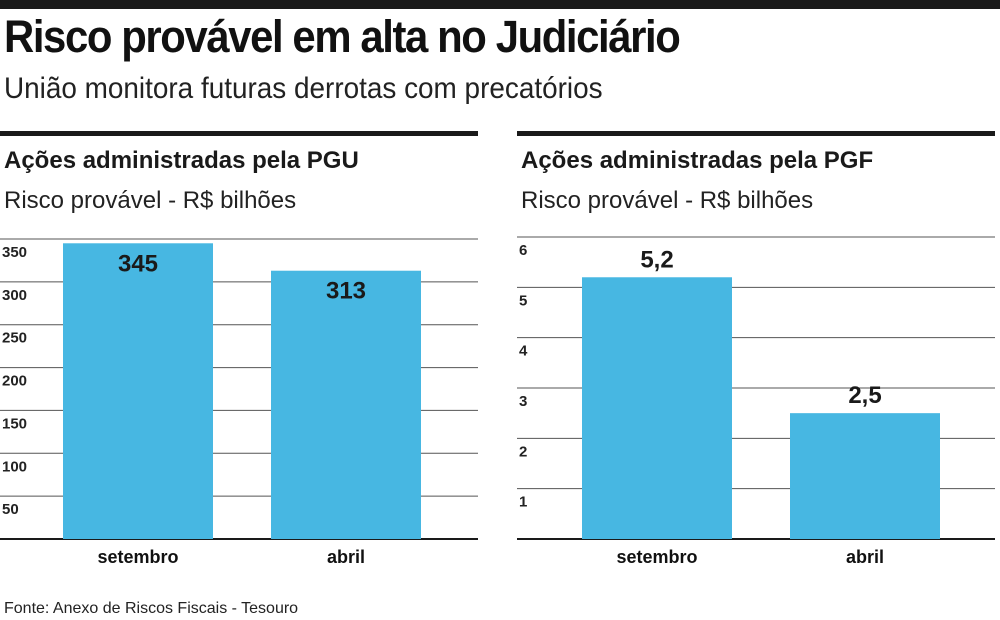 The width and height of the screenshot is (1000, 620). What do you see at coordinates (14, 423) in the screenshot?
I see `y-tick-label: 150` at bounding box center [14, 423].